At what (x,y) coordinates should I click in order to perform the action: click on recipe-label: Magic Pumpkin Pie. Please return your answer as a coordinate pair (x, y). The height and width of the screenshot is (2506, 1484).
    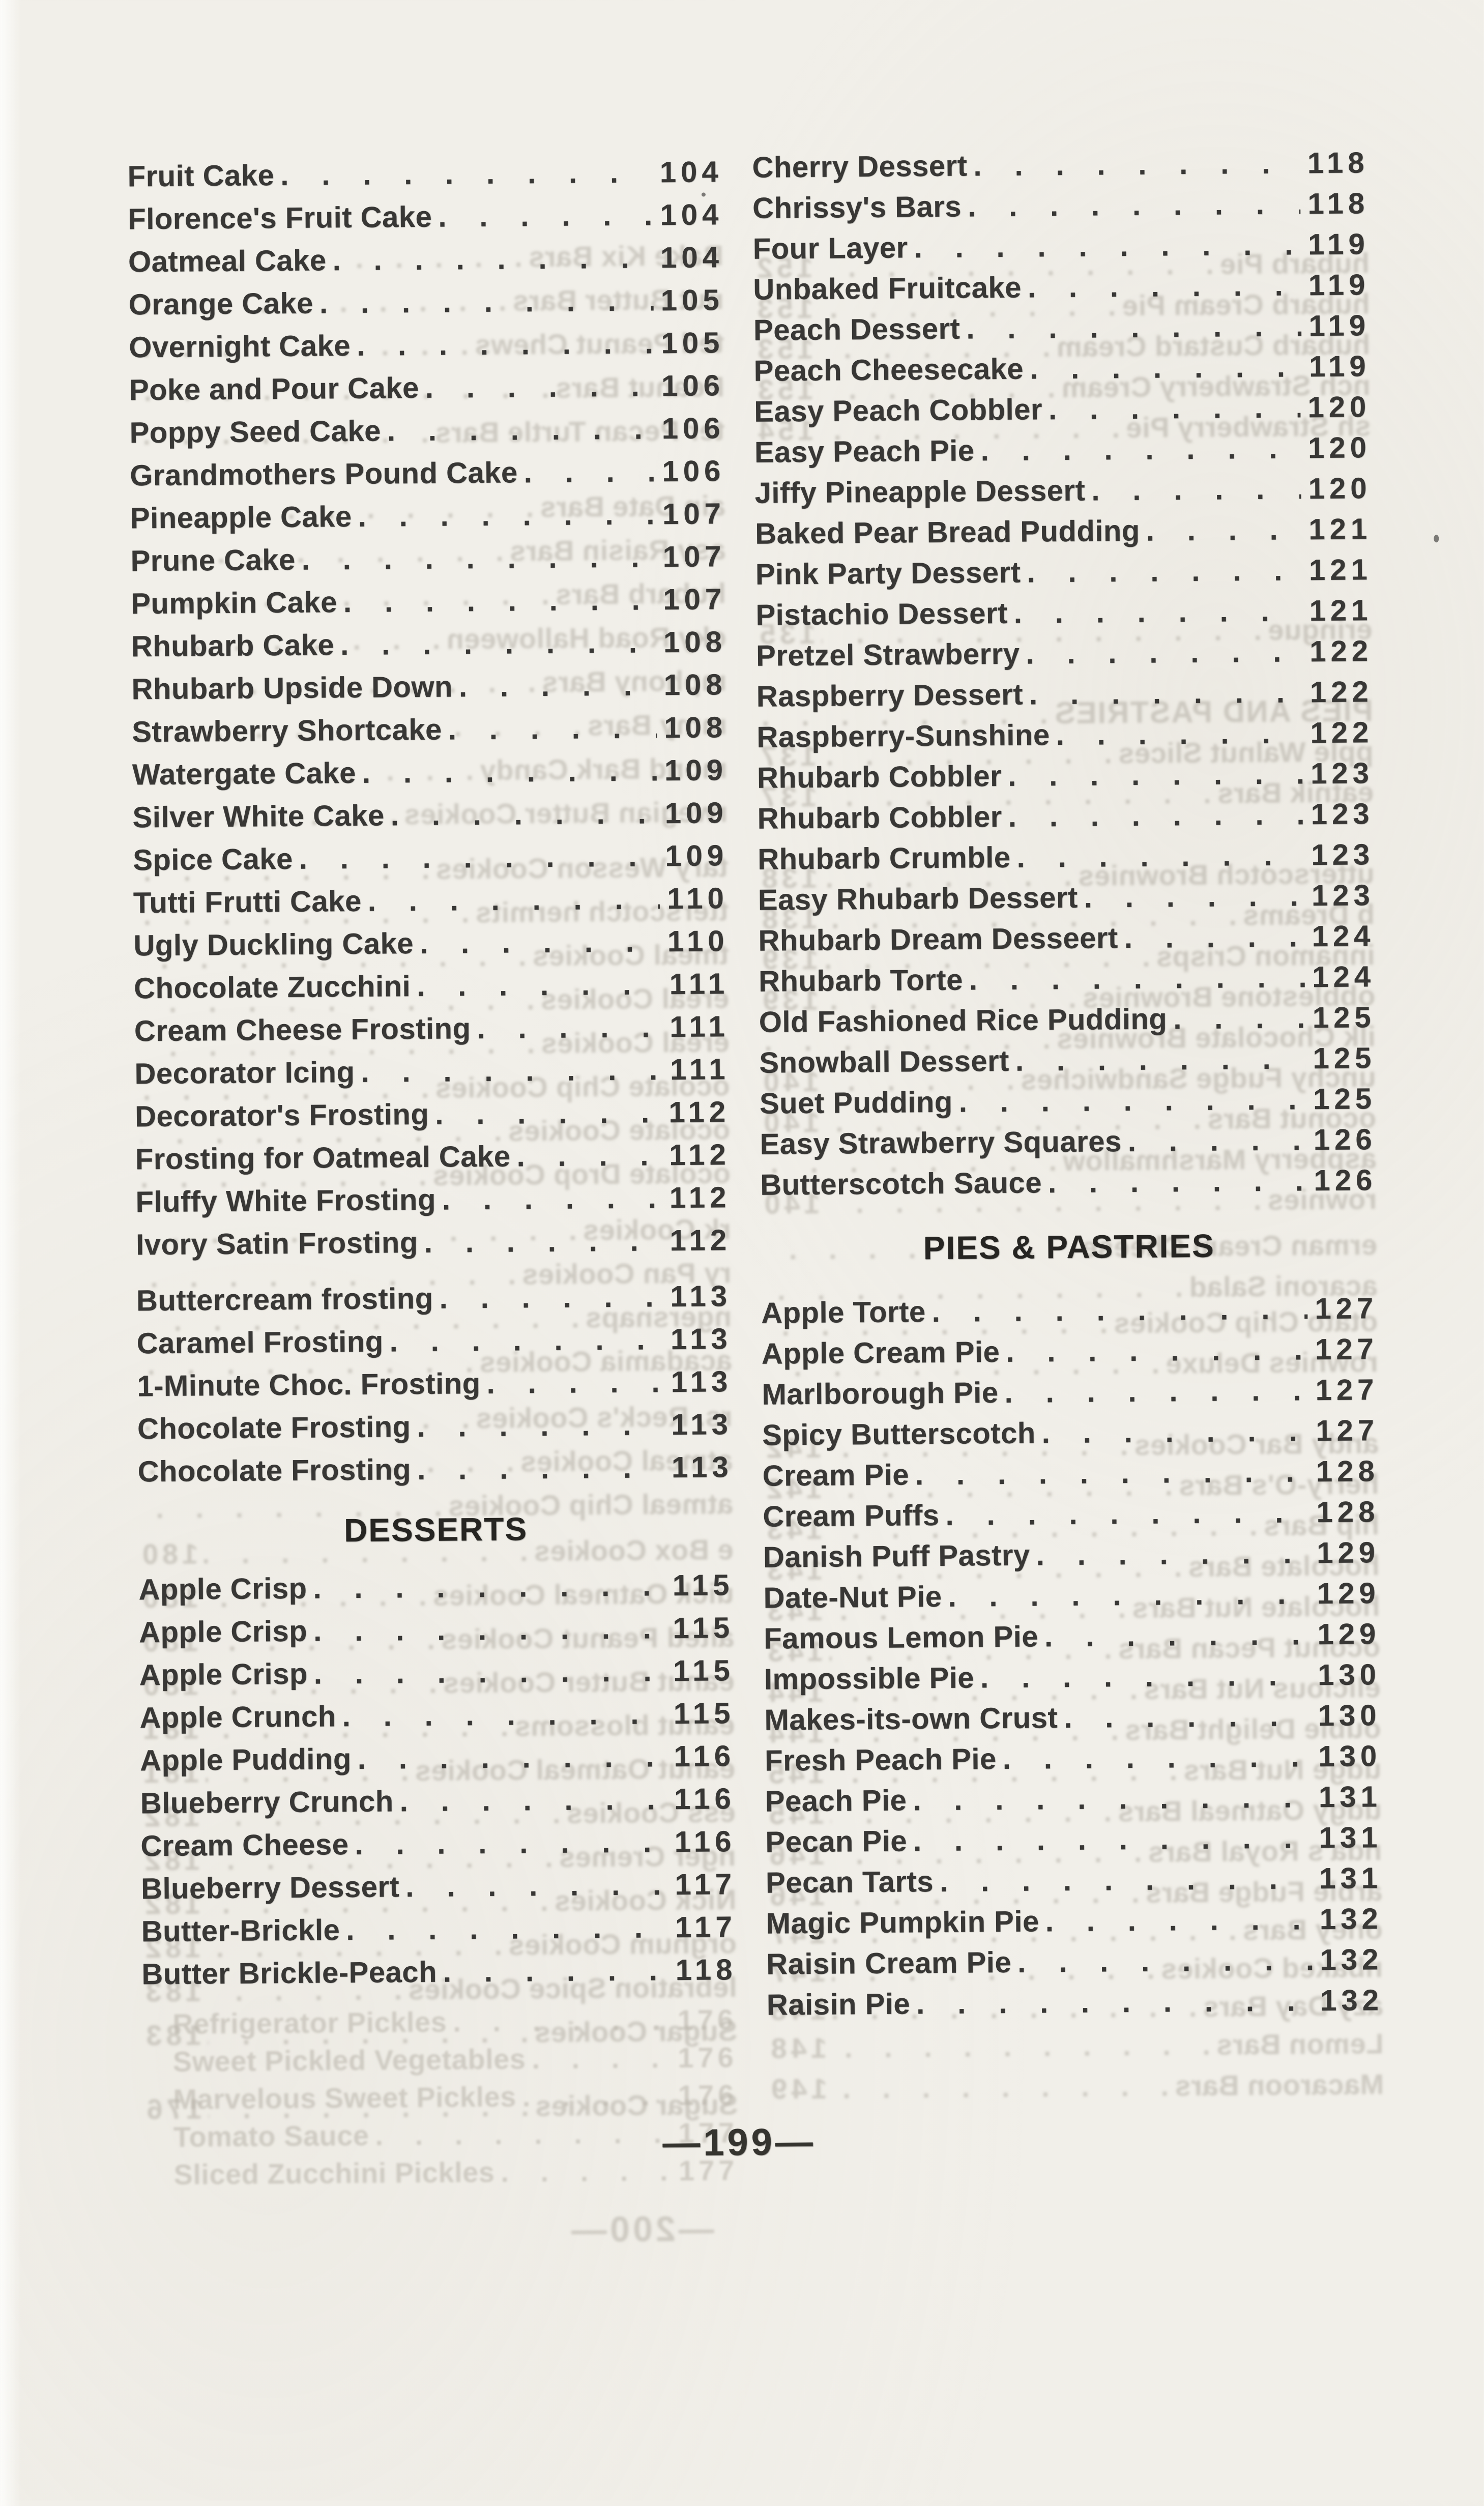
    Looking at the image, I should click on (902, 1922).